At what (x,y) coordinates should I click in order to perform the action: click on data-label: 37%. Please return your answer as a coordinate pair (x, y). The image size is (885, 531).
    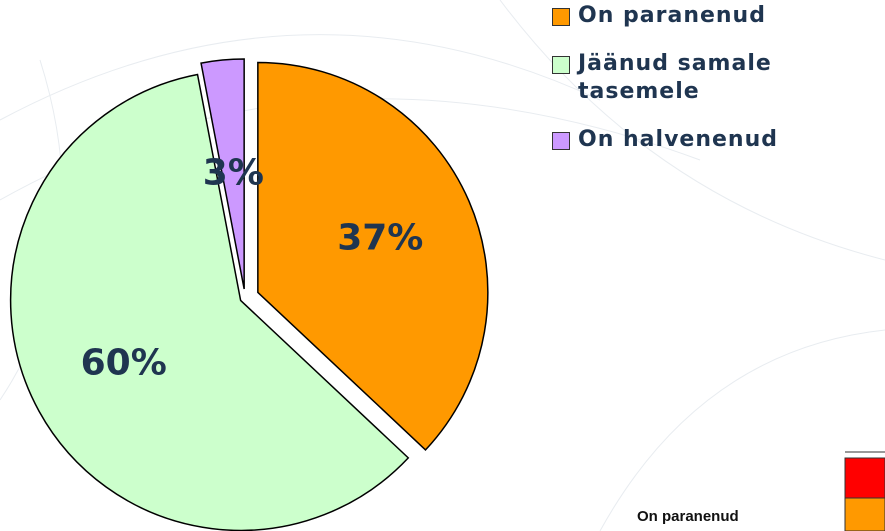
    Looking at the image, I should click on (380, 237).